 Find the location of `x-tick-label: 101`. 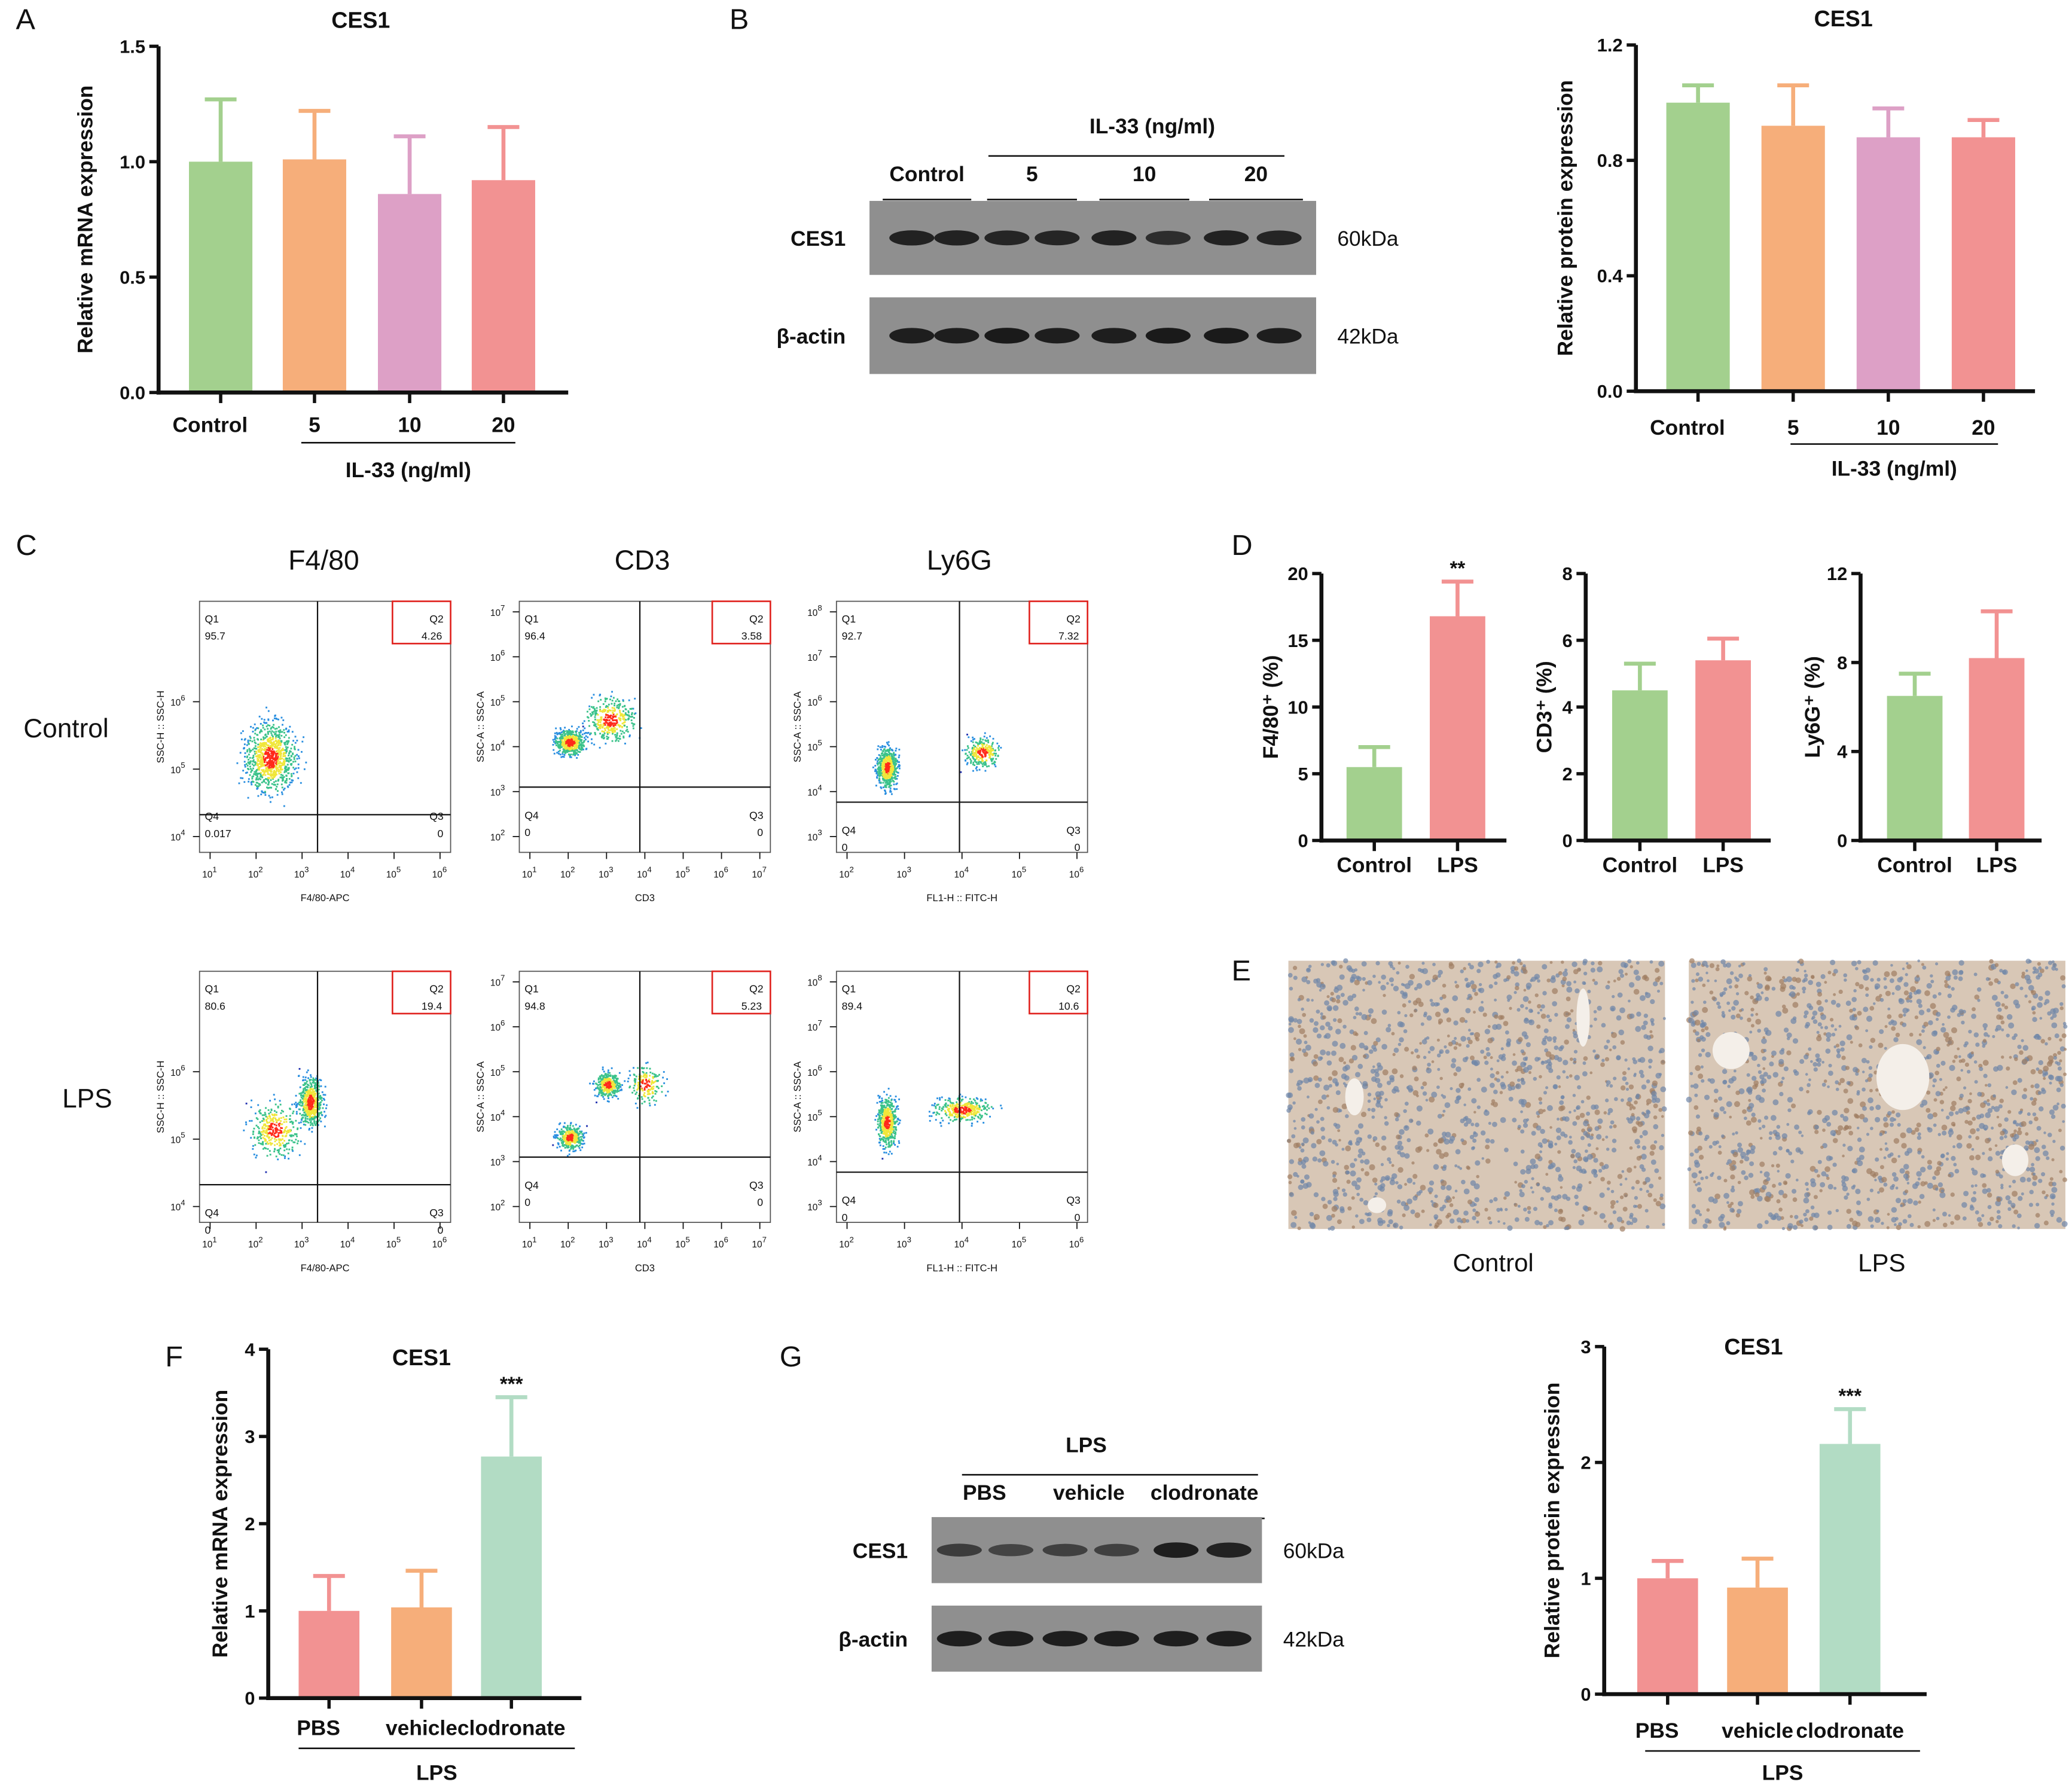

x-tick-label: 101 is located at coordinates (209, 1242).